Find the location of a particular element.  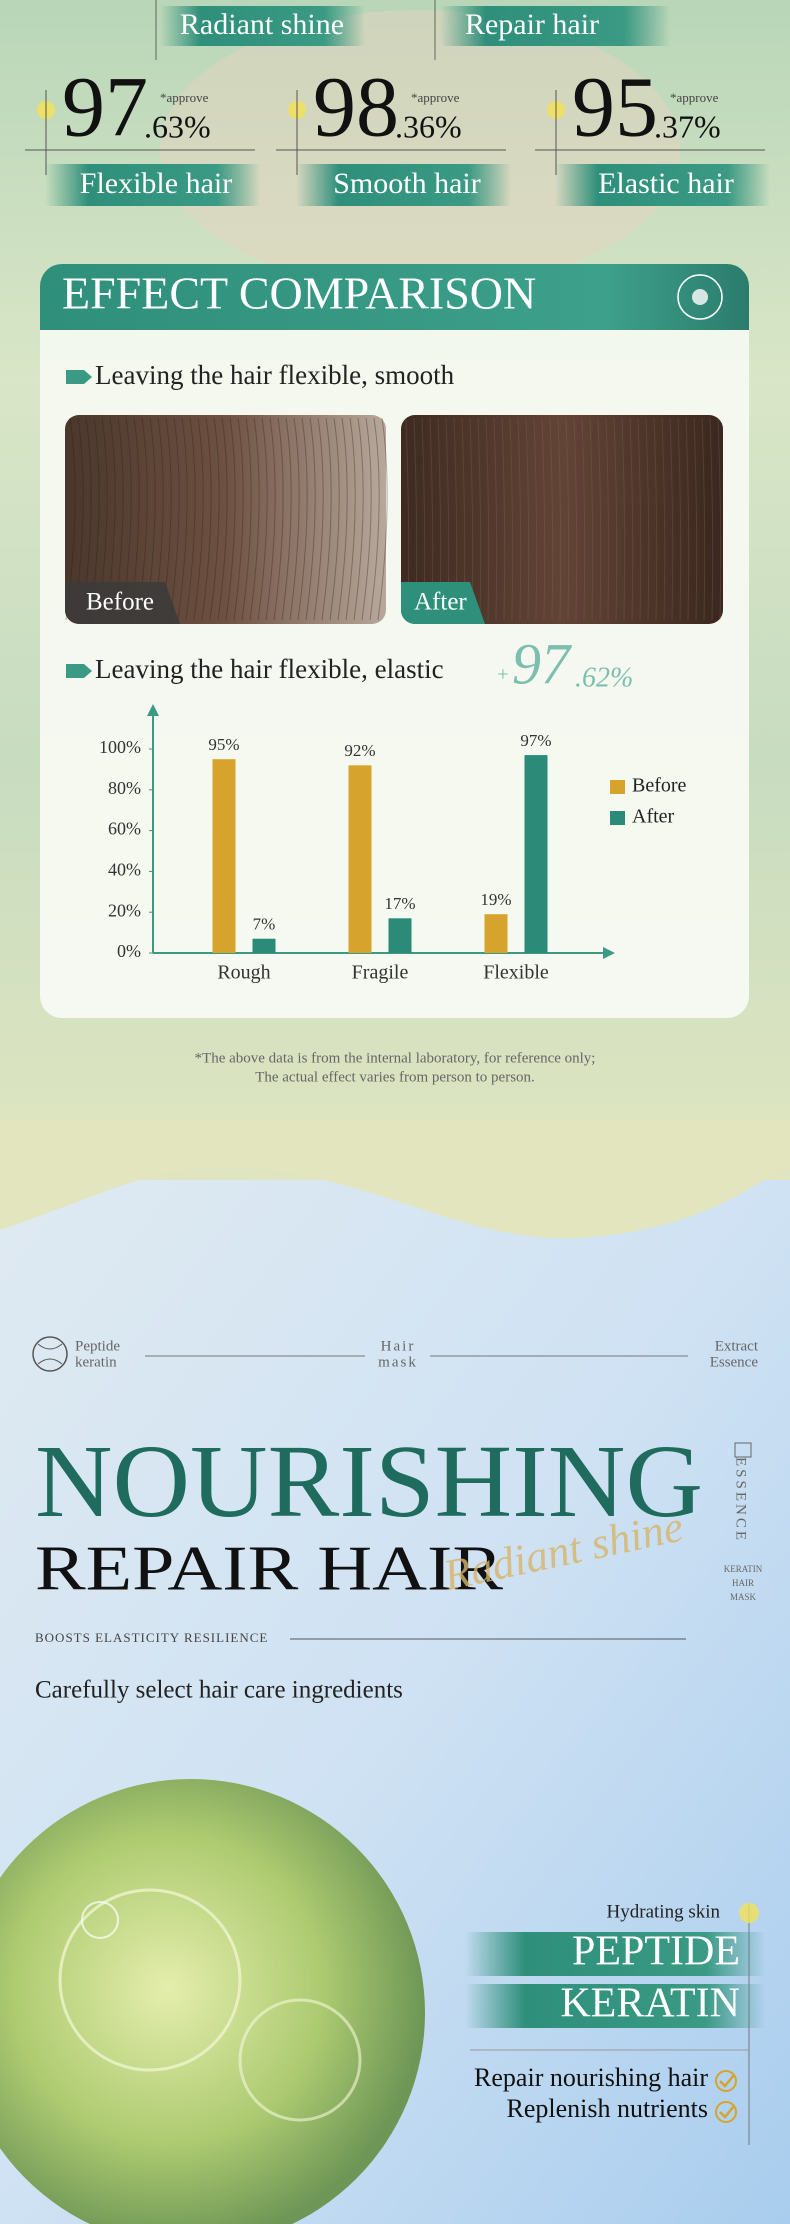

value-label: 97% is located at coordinates (535, 740).